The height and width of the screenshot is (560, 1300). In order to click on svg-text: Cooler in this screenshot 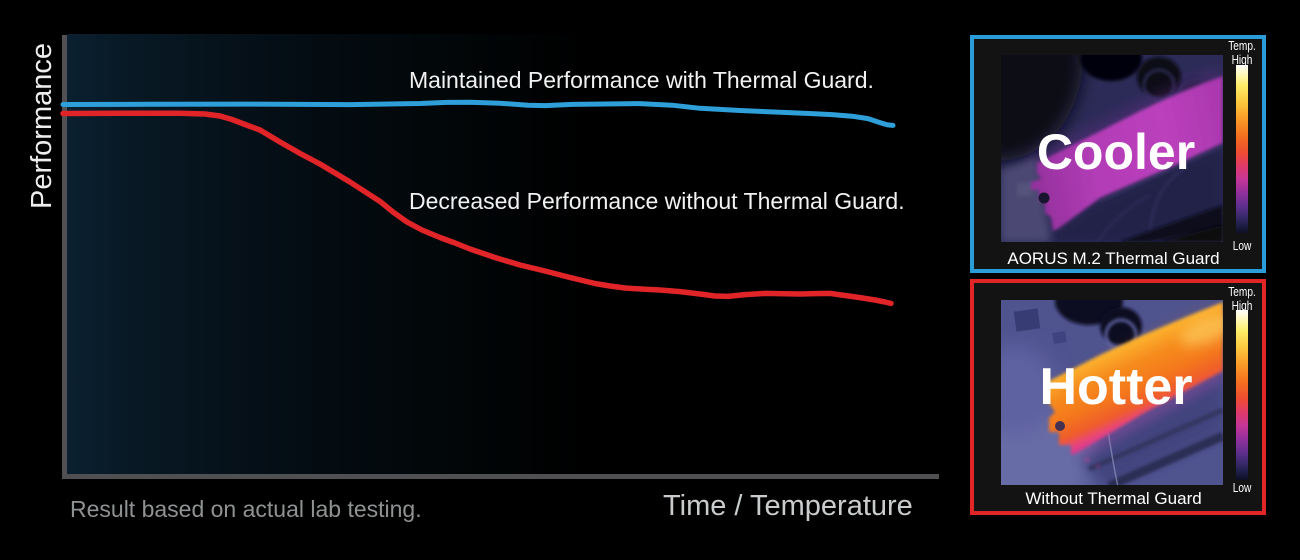, I will do `click(1116, 152)`.